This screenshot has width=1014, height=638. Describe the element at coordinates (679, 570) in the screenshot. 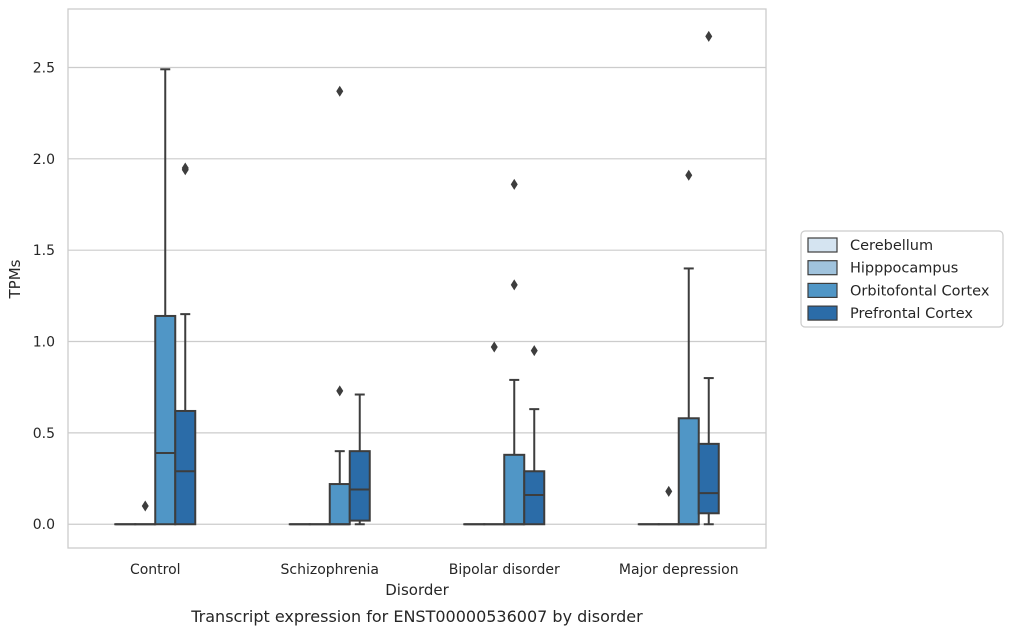

I see `x-tick-label: Major depression` at that location.